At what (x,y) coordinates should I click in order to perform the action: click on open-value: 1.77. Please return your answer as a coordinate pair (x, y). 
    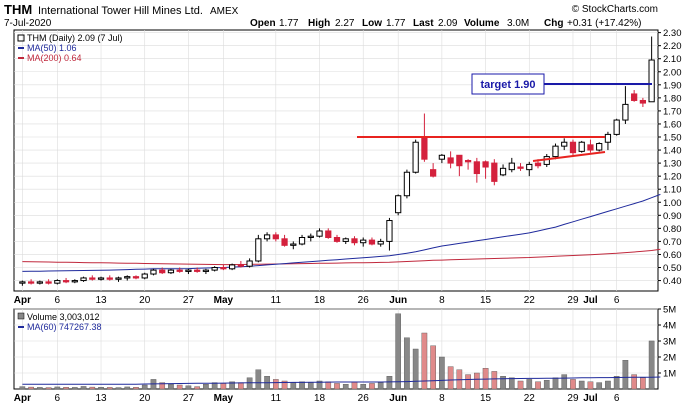
    Looking at the image, I should click on (289, 23).